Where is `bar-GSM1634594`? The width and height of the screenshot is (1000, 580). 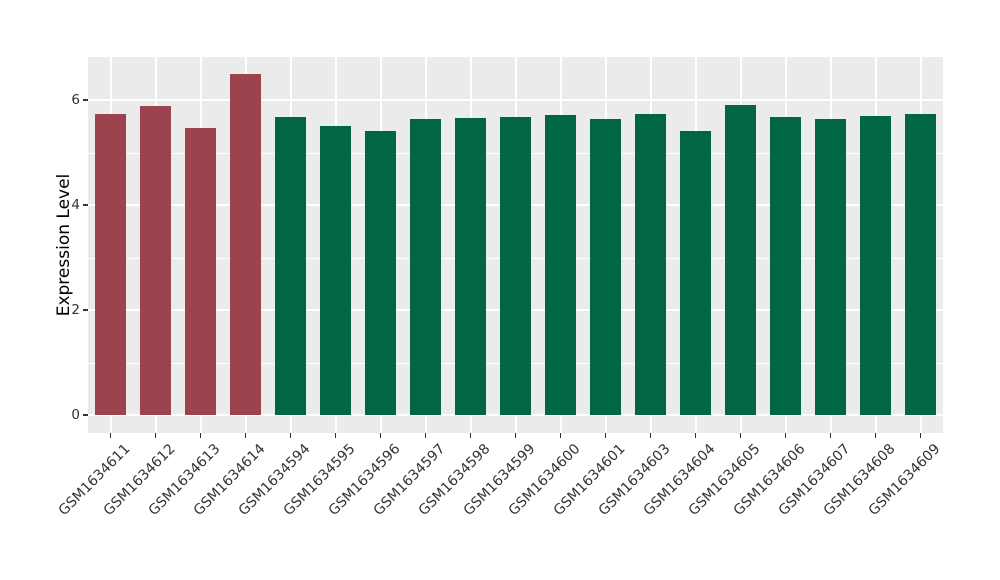 bar-GSM1634594 is located at coordinates (290, 265).